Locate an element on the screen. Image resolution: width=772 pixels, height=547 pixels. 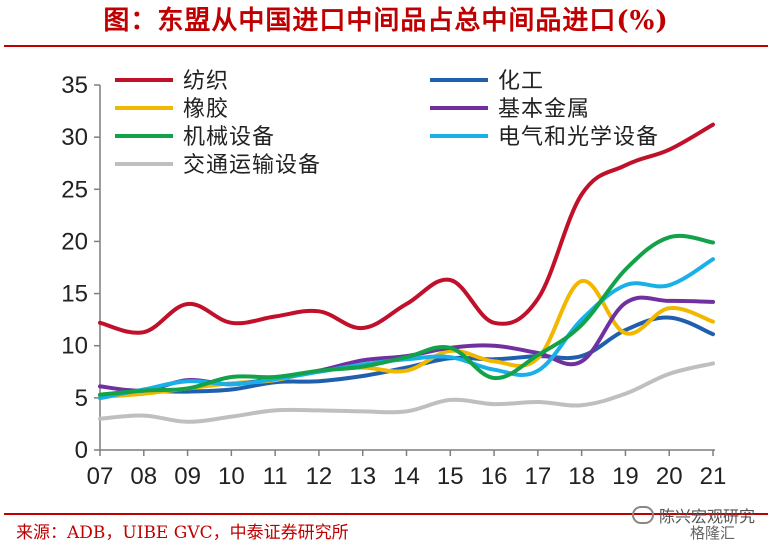
legend-item: 基本金属 is located at coordinates (510, 109).